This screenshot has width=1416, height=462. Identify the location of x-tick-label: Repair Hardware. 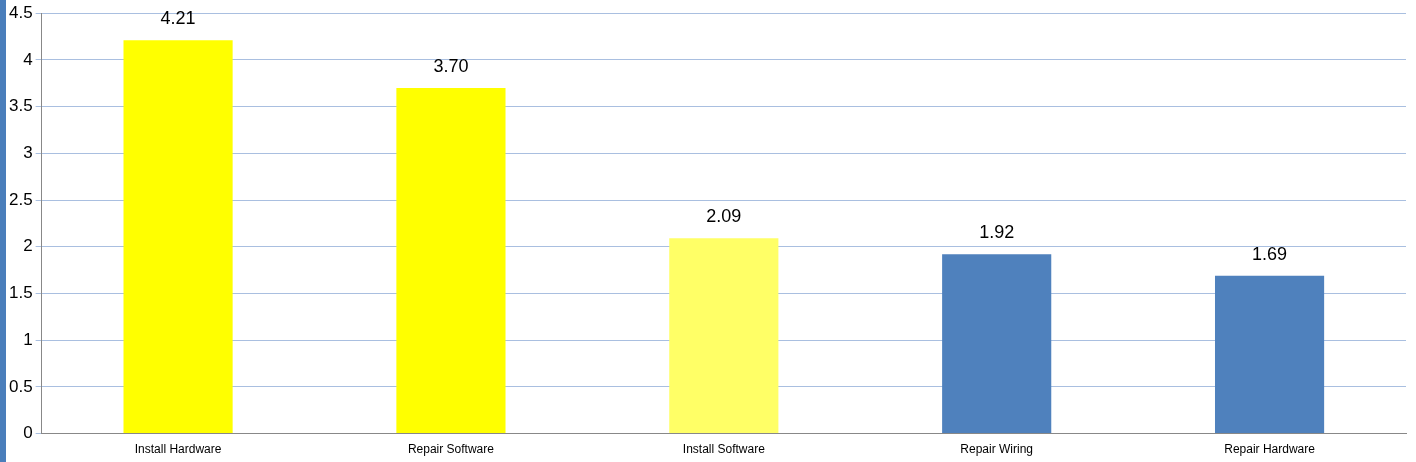
(1270, 449).